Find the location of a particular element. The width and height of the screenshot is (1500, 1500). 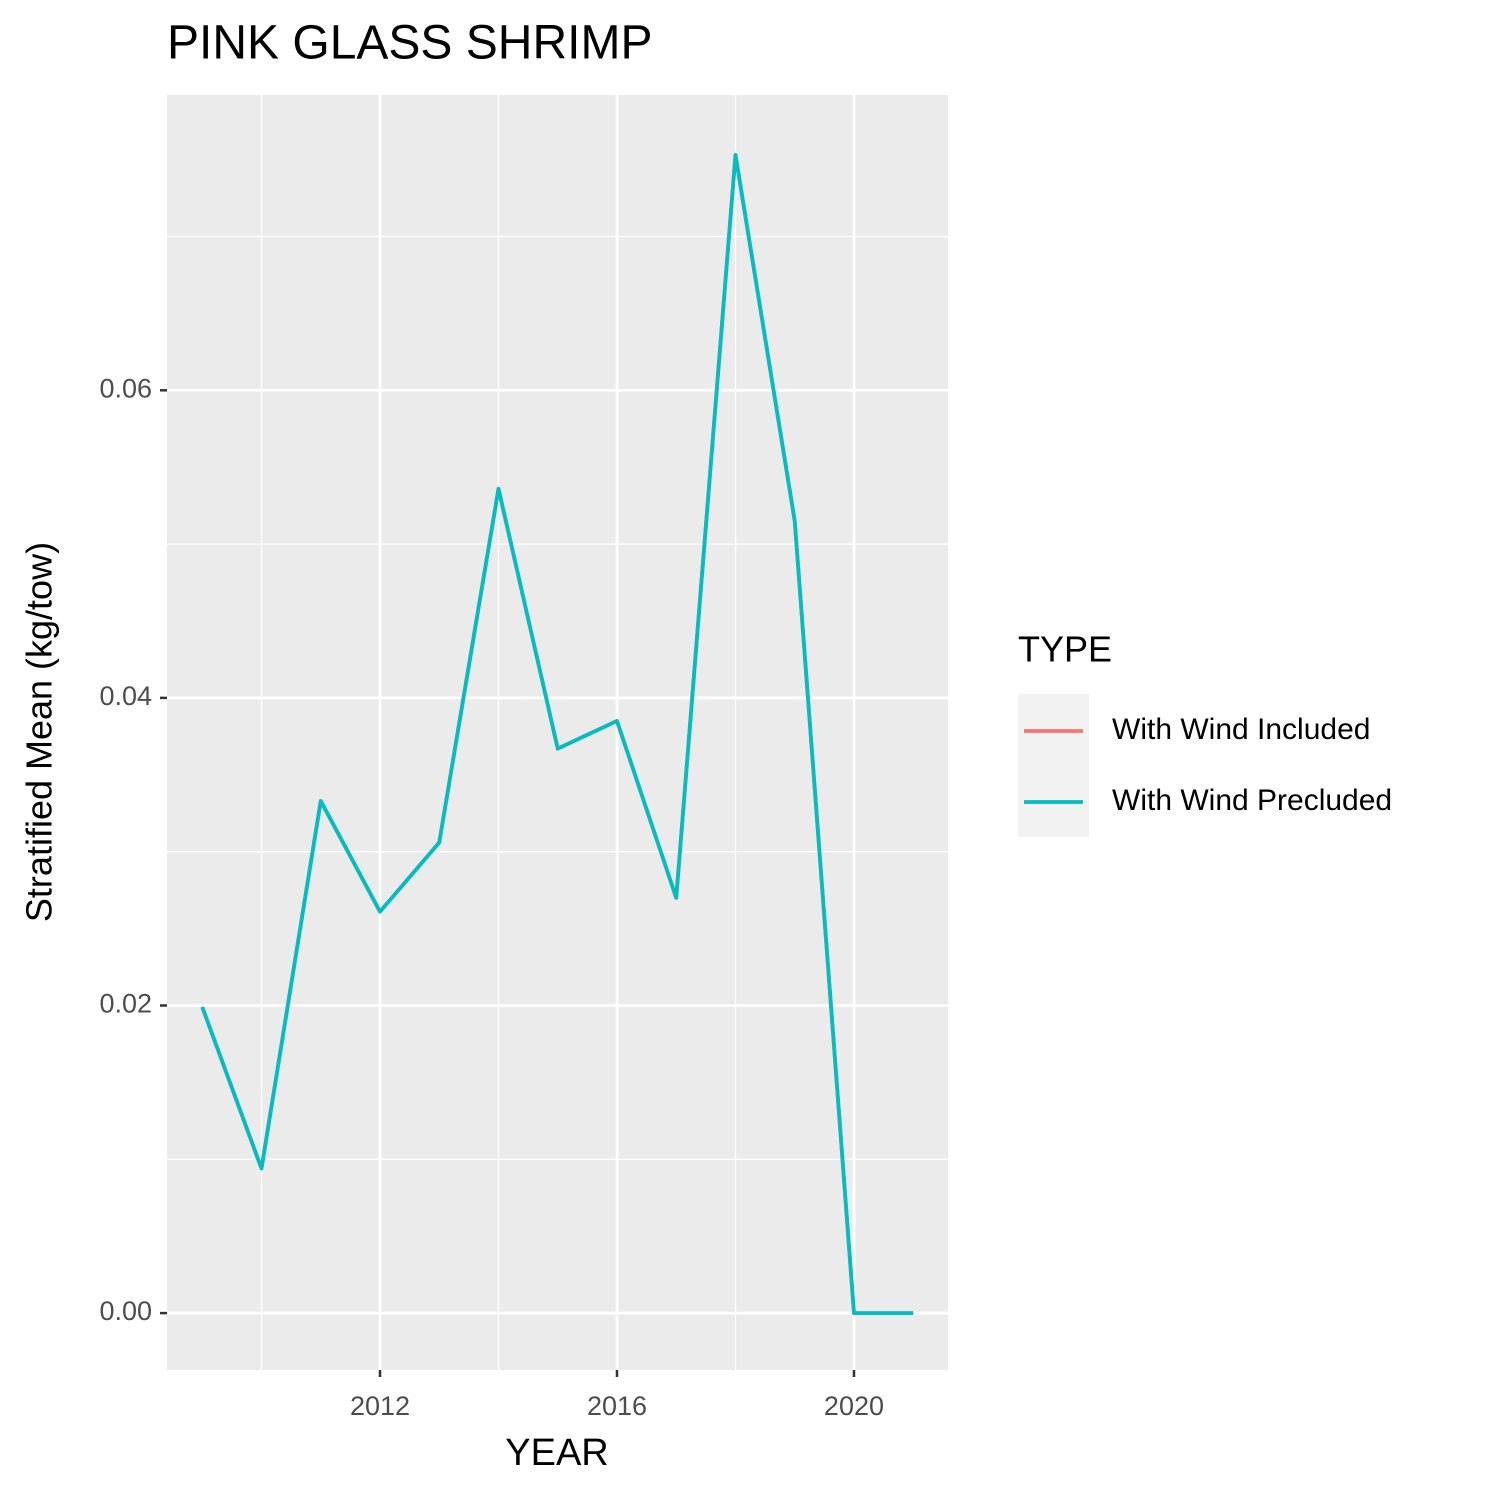

x-tick-label: 2020 is located at coordinates (854, 1406).